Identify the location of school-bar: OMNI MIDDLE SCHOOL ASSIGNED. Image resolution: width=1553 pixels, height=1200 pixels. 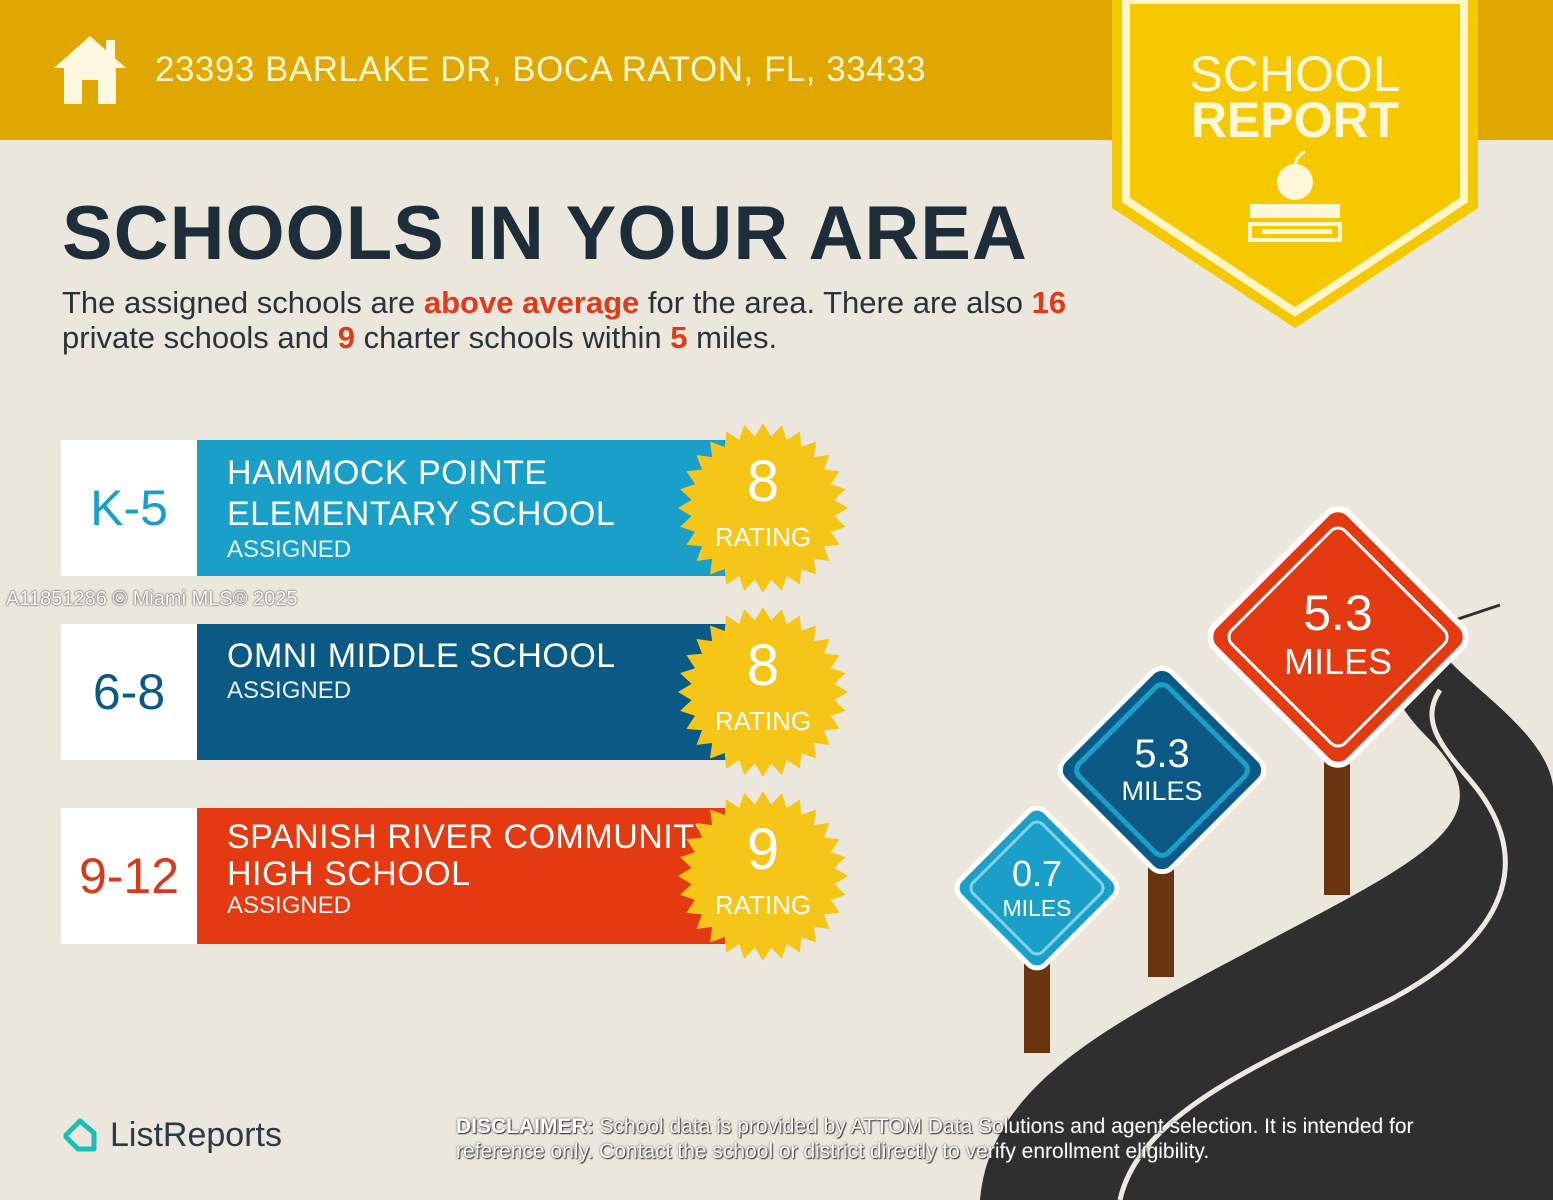
(462, 692).